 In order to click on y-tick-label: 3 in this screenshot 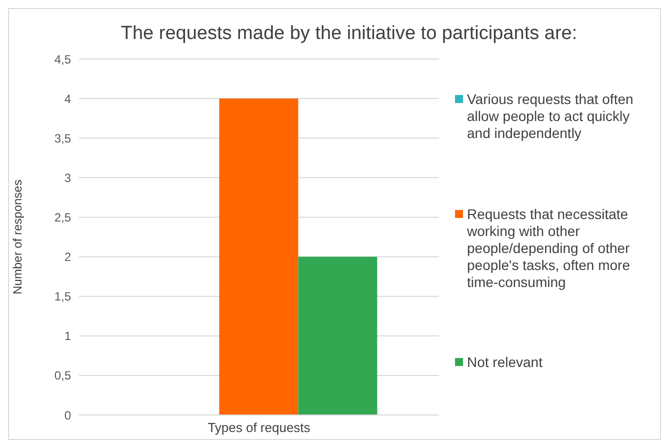, I will do `click(68, 177)`.